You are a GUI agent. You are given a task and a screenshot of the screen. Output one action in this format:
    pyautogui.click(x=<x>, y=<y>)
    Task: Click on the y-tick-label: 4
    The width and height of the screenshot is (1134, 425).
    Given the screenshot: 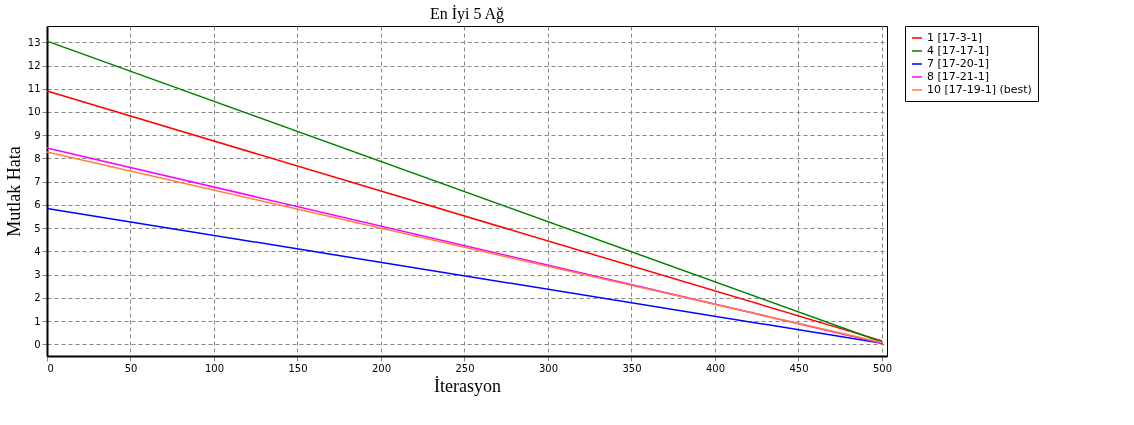 What is the action you would take?
    pyautogui.click(x=37, y=251)
    